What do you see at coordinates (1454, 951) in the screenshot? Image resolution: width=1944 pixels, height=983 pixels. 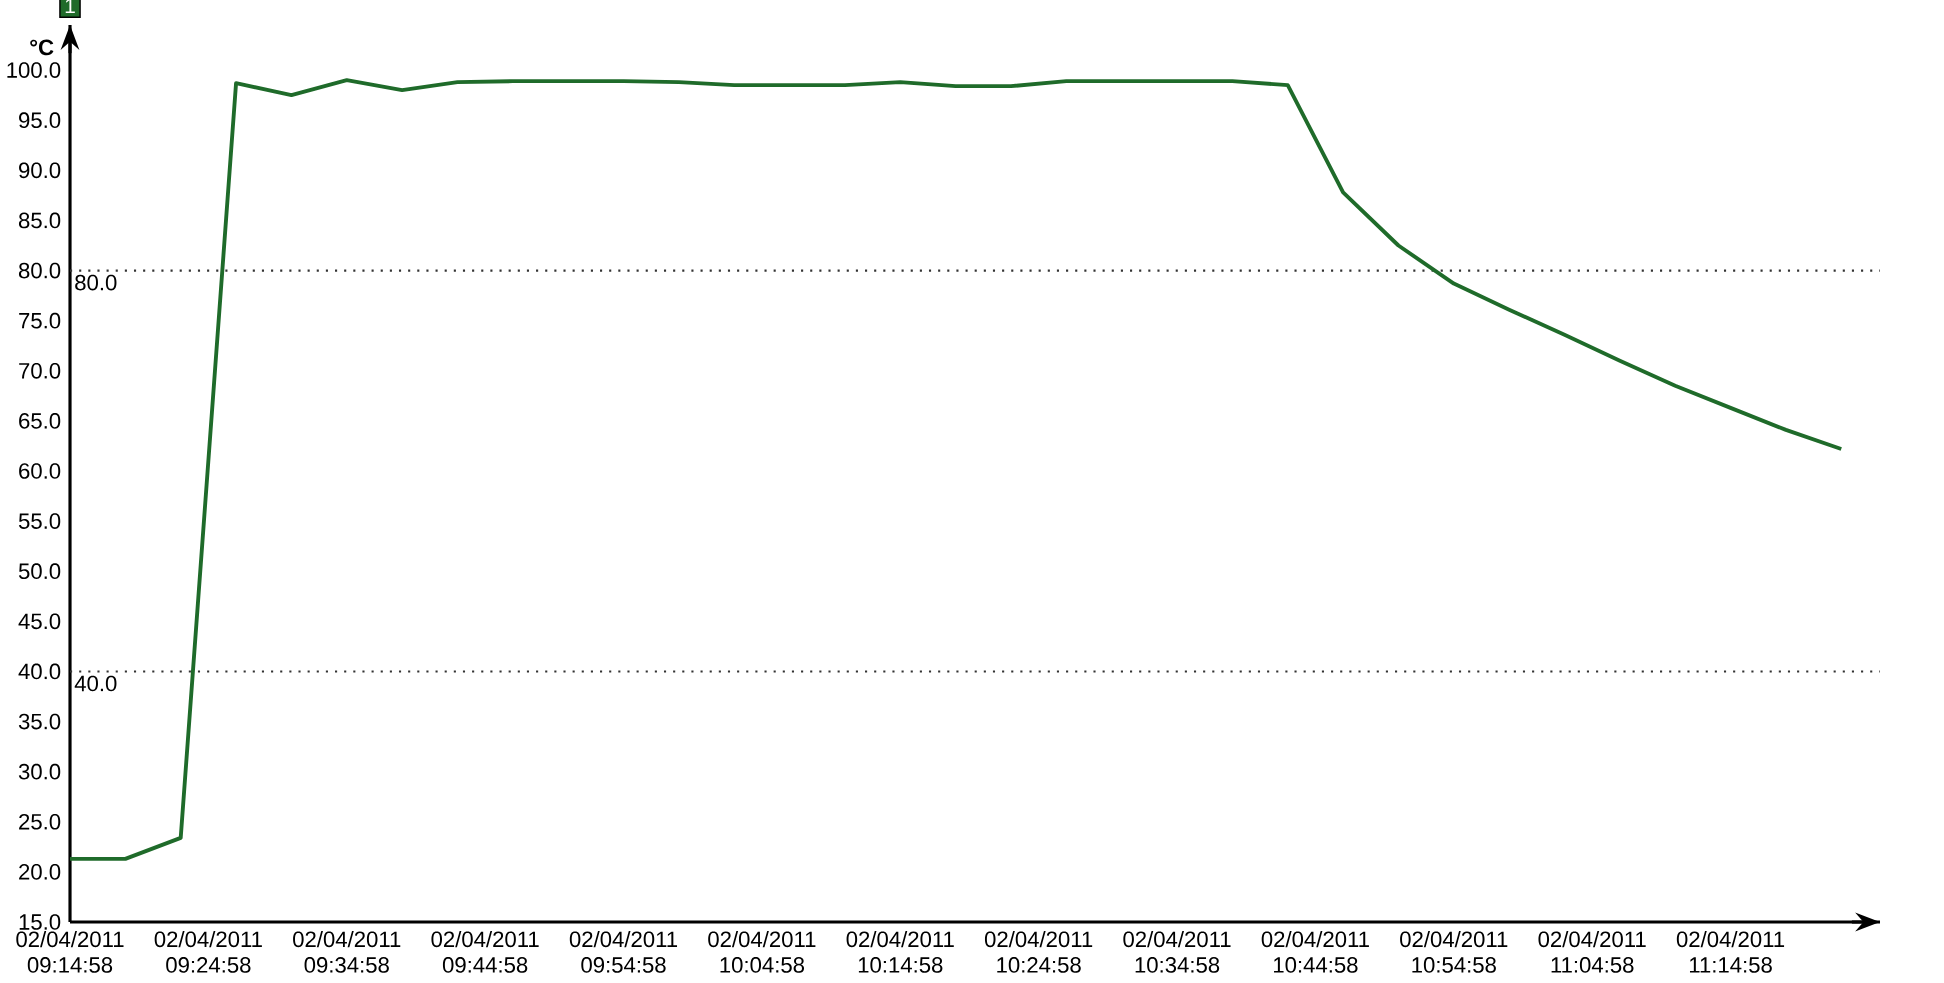 I see `x-tick-label: 02/04/2011 10:54:58` at bounding box center [1454, 951].